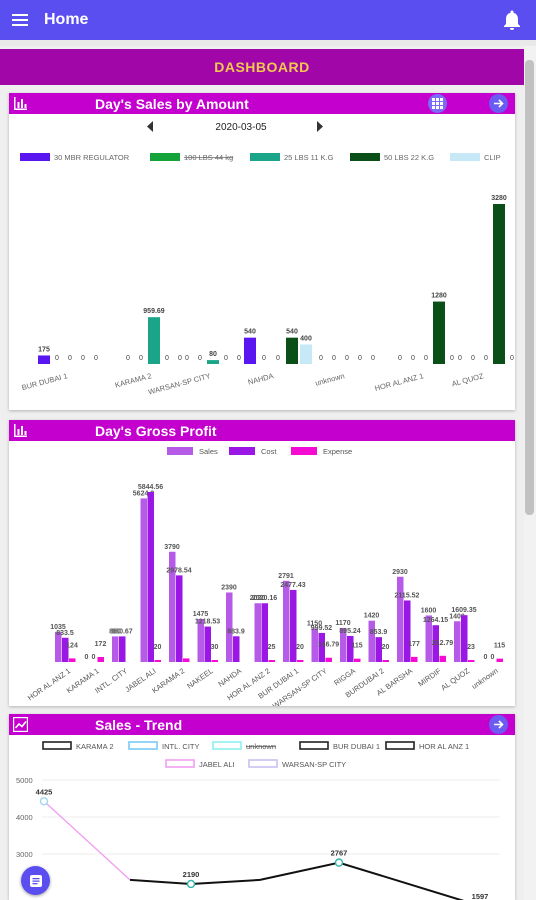 Image resolution: width=536 pixels, height=900 pixels. What do you see at coordinates (443, 643) in the screenshot?
I see `data-label: 212.79` at bounding box center [443, 643].